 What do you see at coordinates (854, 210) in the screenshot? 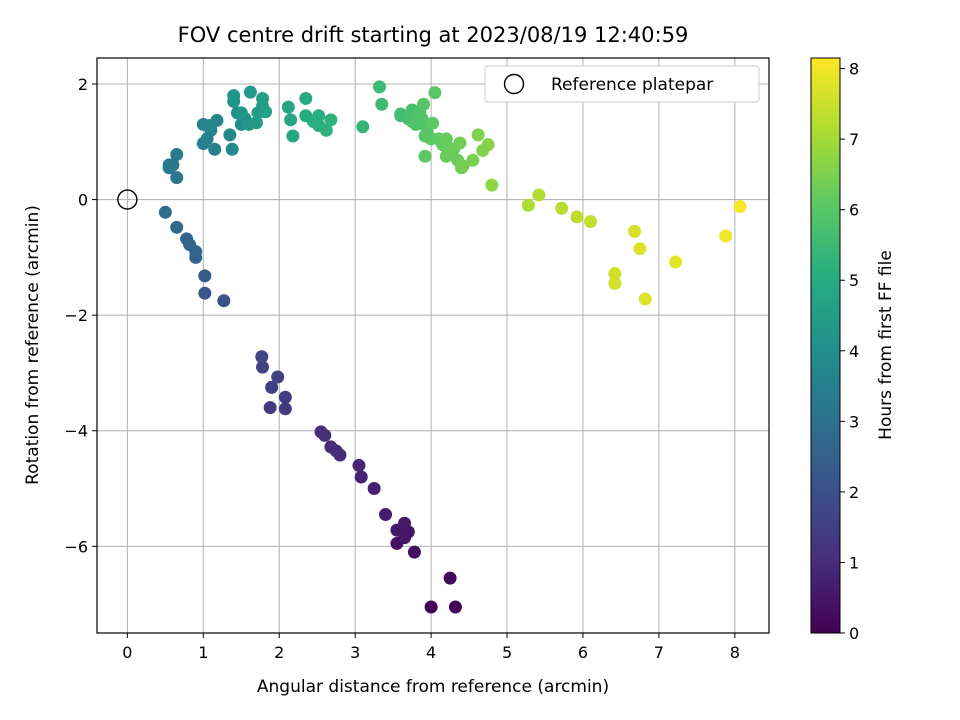
I see `colorbar-tick-label: 6` at bounding box center [854, 210].